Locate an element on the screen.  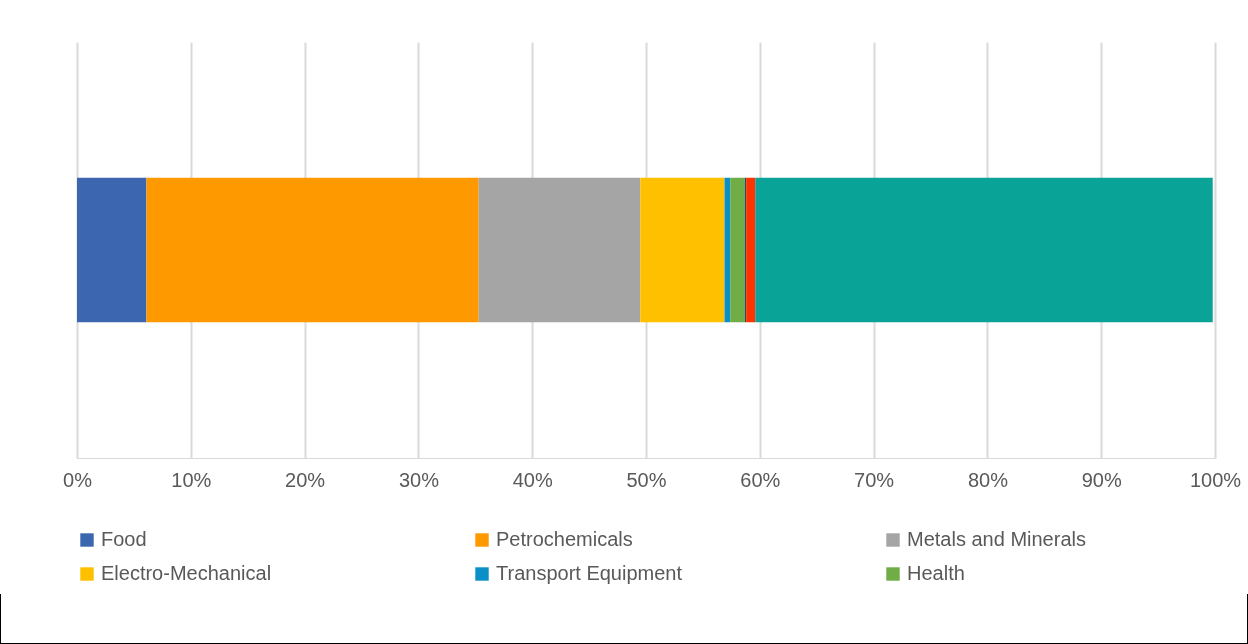
legend-label: Petrochemicals is located at coordinates (564, 539).